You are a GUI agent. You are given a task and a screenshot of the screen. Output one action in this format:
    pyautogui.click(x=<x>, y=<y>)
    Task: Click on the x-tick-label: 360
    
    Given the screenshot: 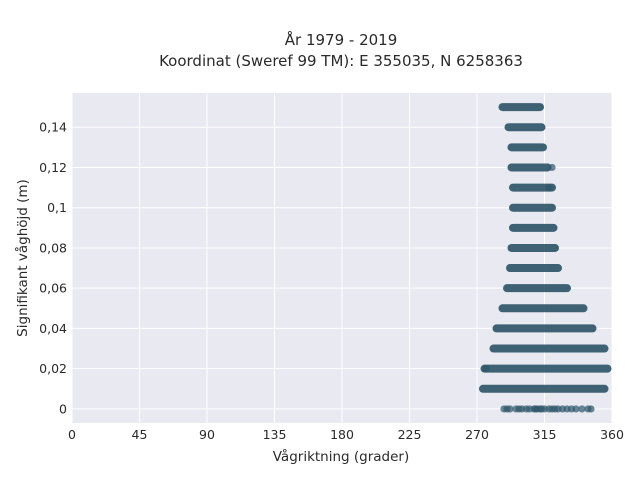 What is the action you would take?
    pyautogui.click(x=612, y=434)
    